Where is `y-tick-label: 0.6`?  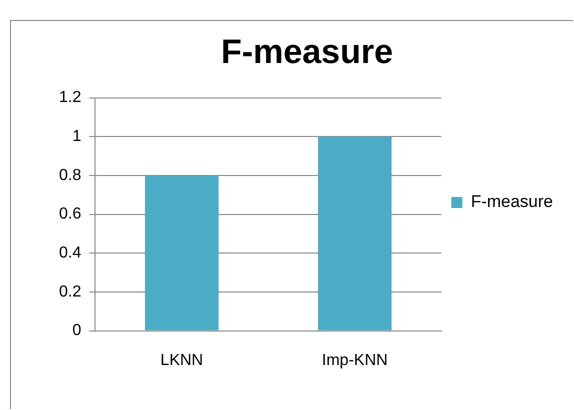
y-tick-label: 0.6 is located at coordinates (70, 214).